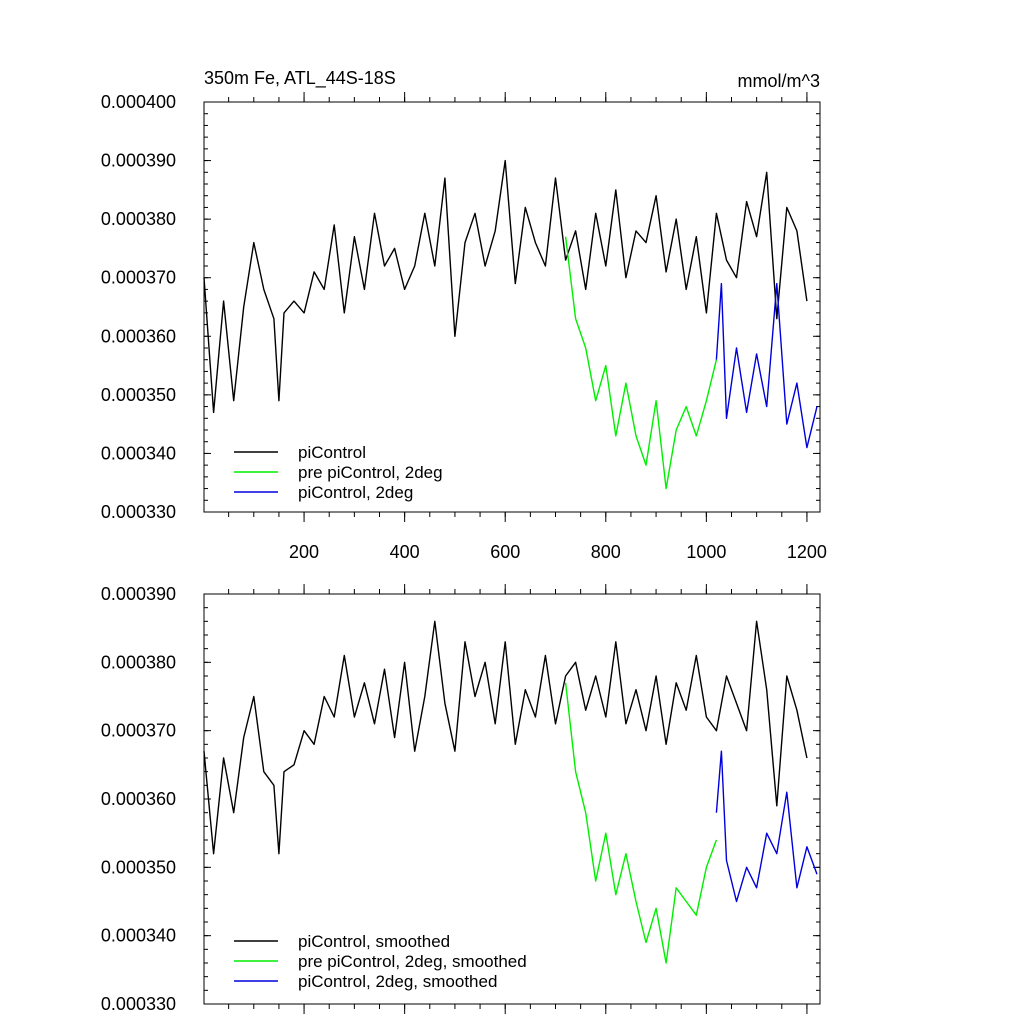 This screenshot has width=1024, height=1024. Describe the element at coordinates (505, 737) in the screenshot. I see `series-line-picontrol-smoothed` at that location.